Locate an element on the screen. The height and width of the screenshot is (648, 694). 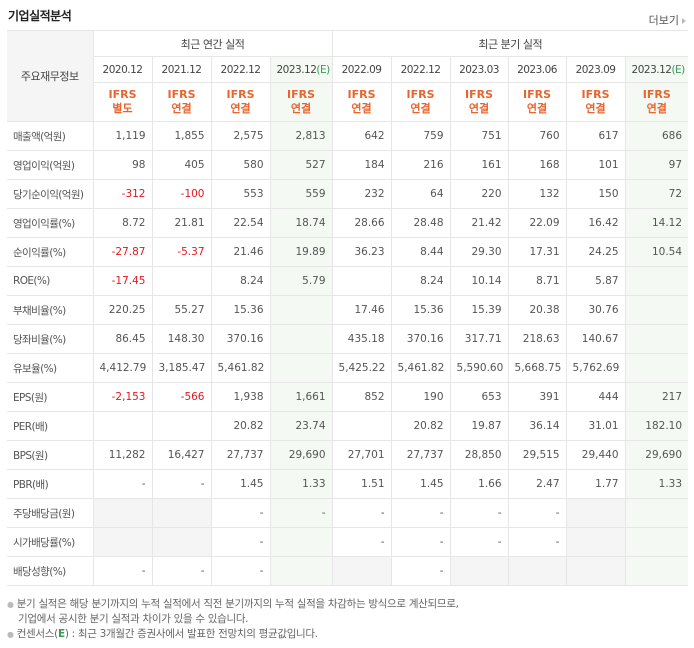
value-cell: 97 is located at coordinates (656, 165).